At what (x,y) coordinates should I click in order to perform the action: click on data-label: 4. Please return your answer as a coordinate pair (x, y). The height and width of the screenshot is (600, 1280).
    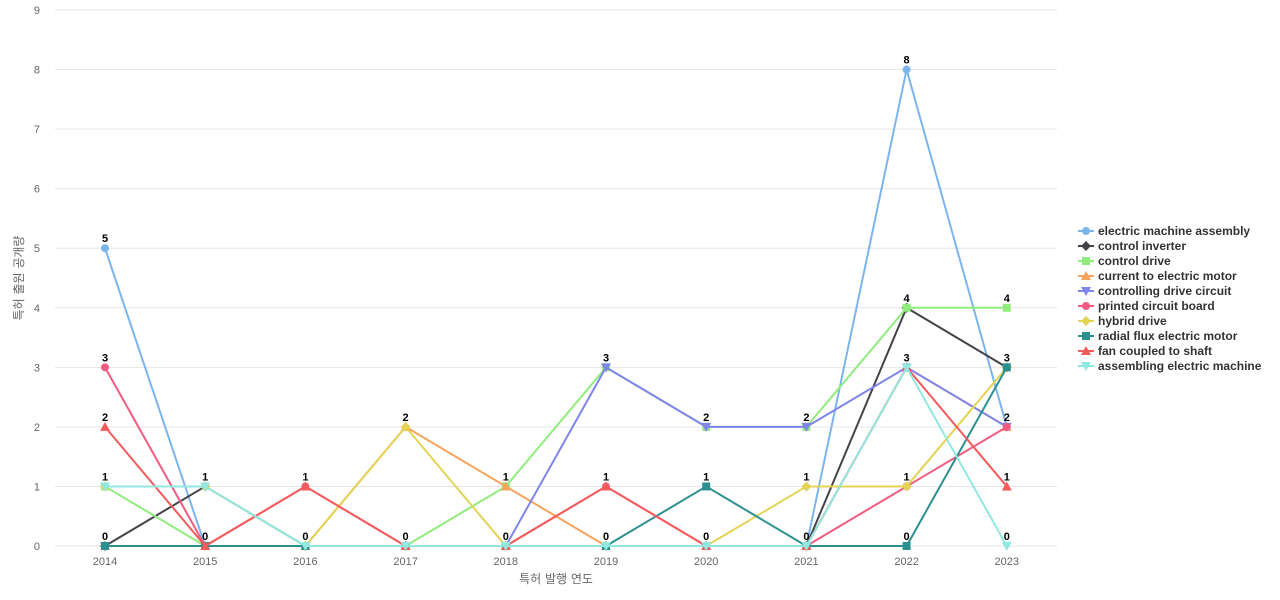
    Looking at the image, I should click on (907, 299).